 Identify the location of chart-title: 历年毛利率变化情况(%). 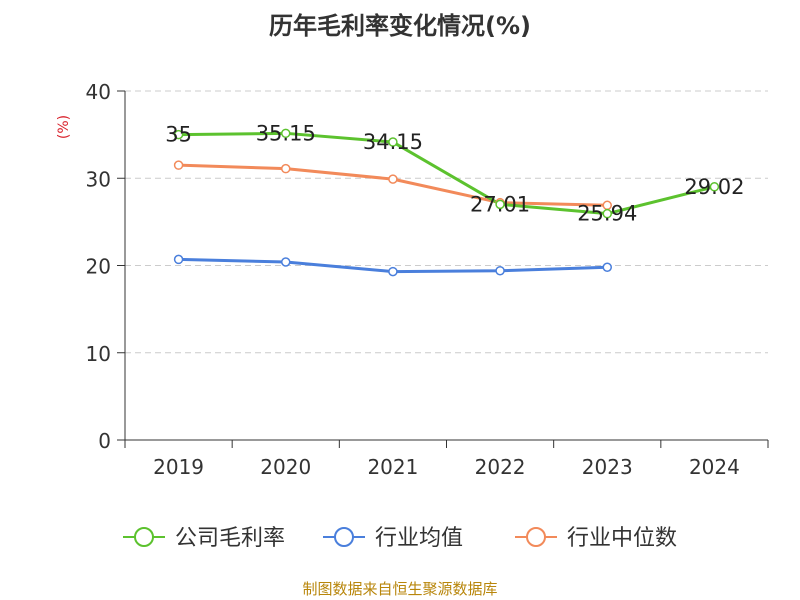
(400, 26).